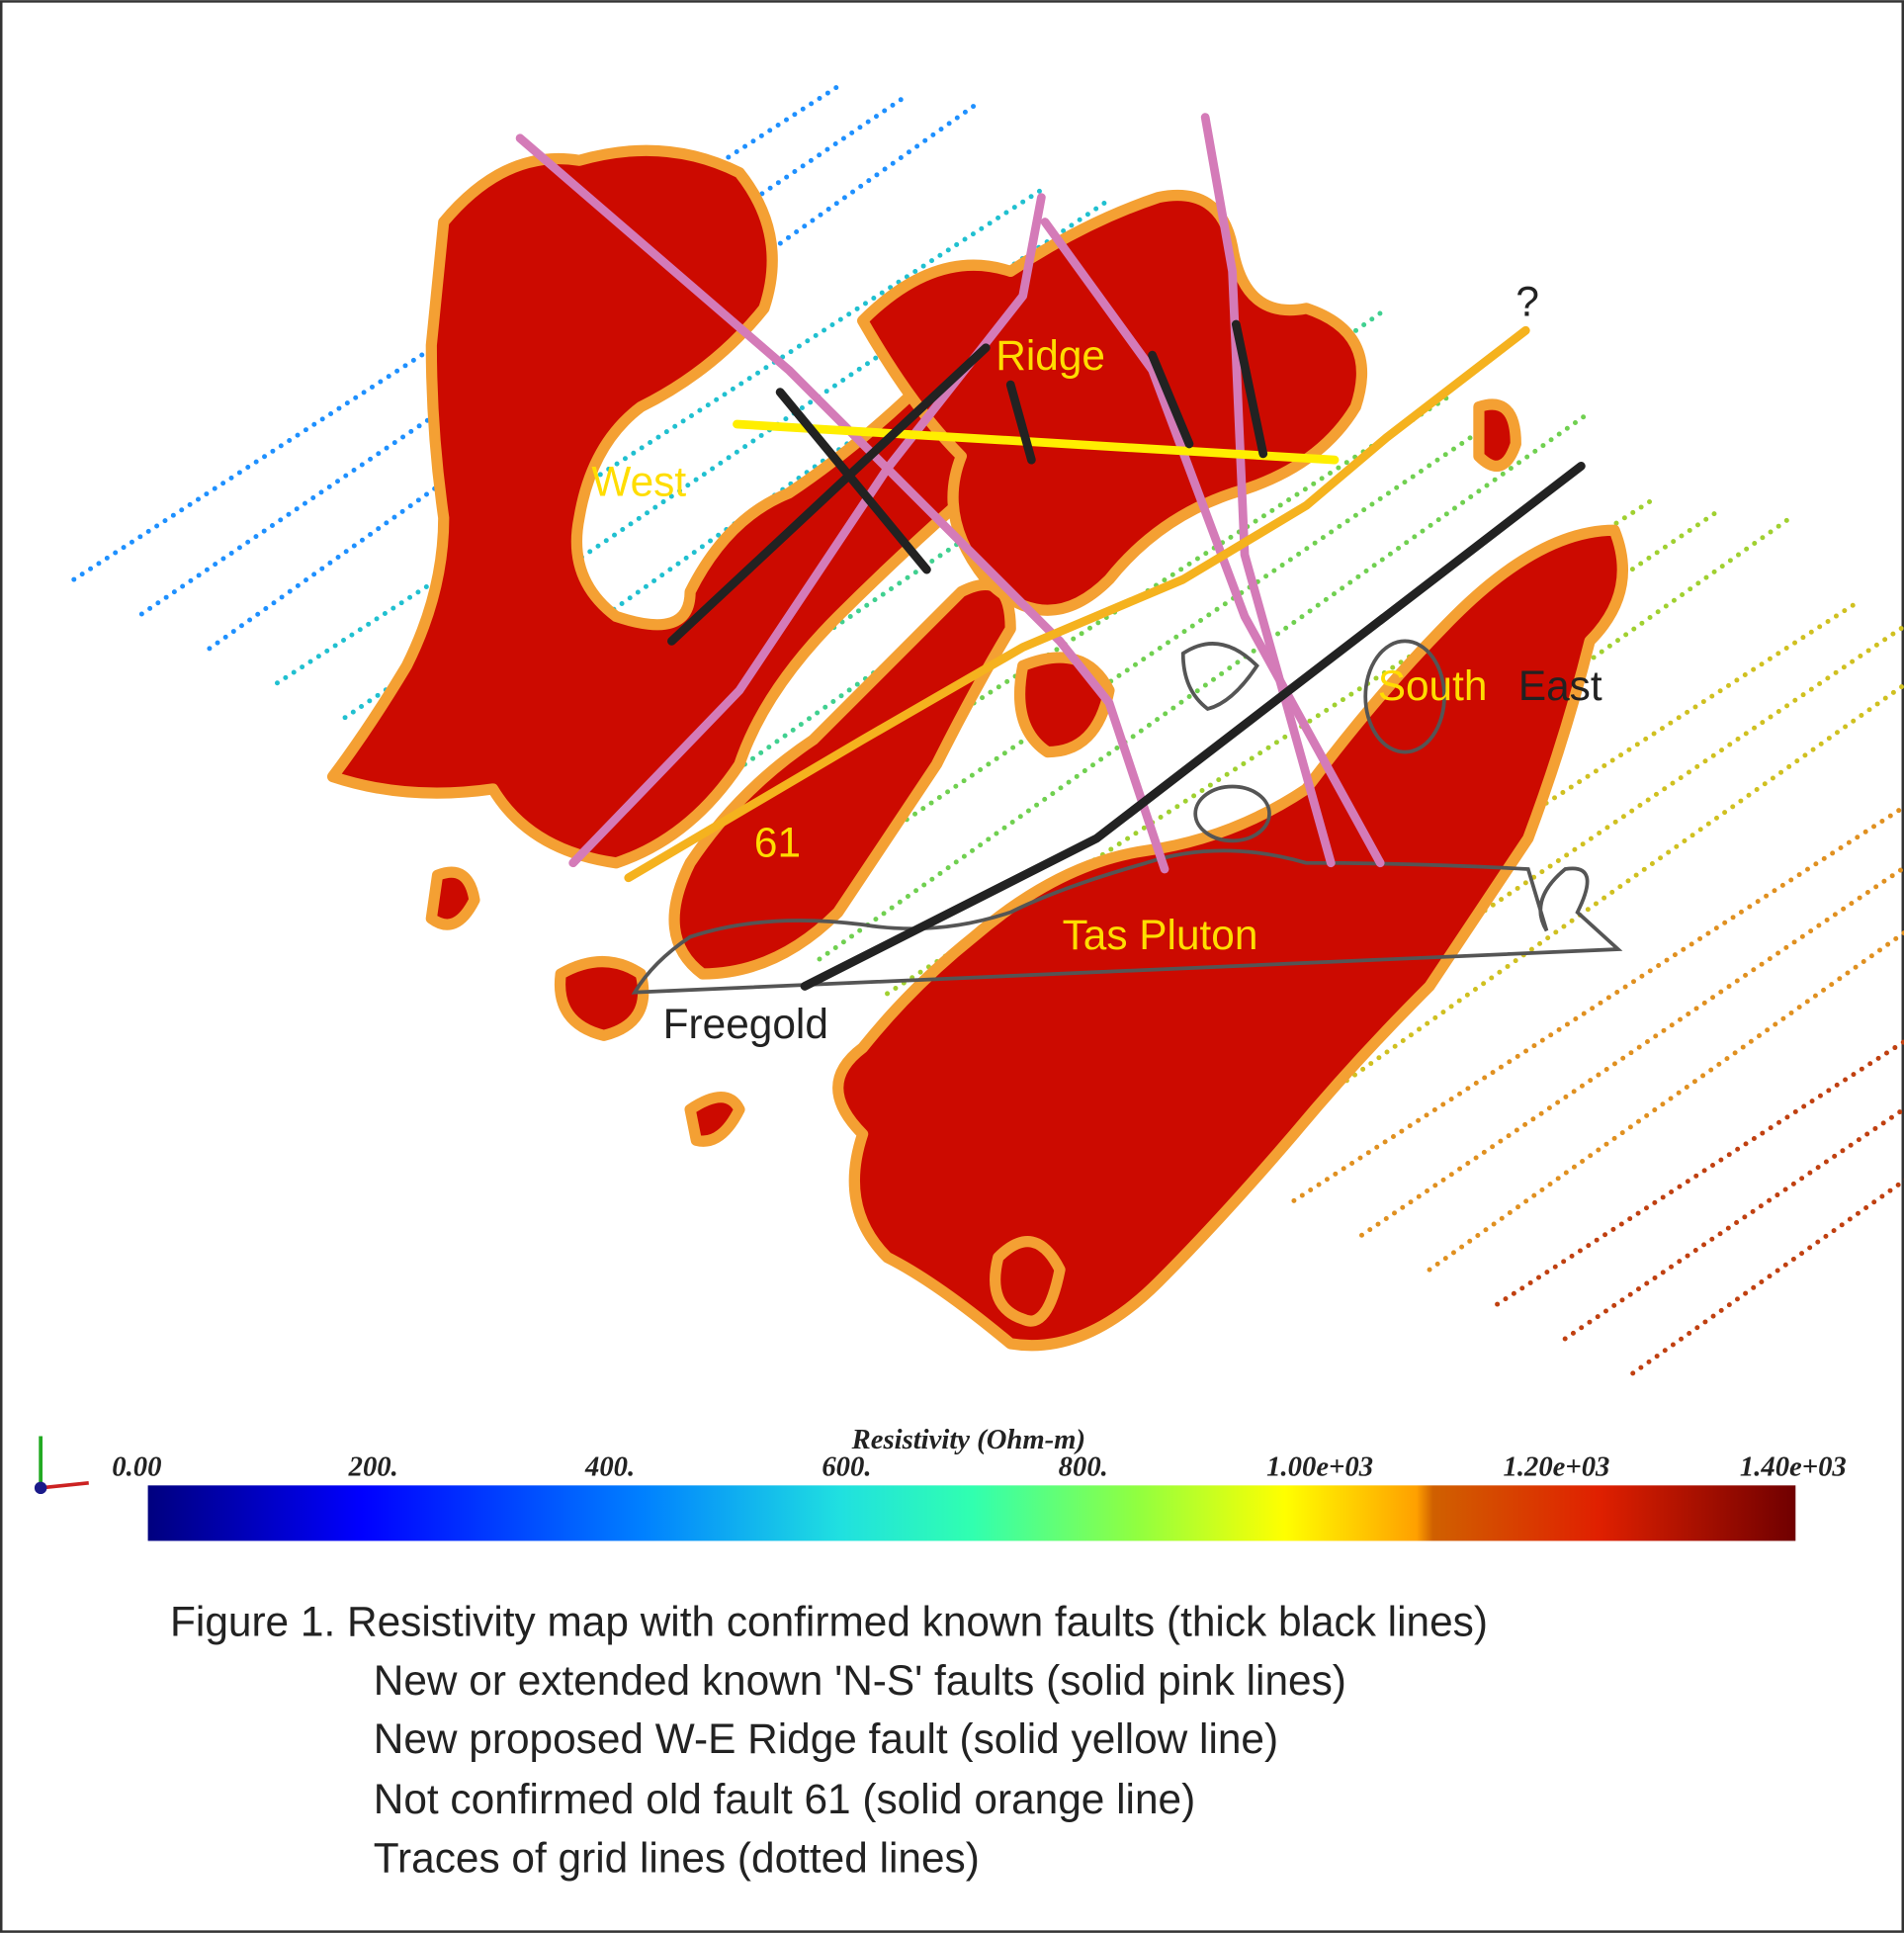 The height and width of the screenshot is (1933, 1904). I want to click on map-label: Ridge, so click(1050, 355).